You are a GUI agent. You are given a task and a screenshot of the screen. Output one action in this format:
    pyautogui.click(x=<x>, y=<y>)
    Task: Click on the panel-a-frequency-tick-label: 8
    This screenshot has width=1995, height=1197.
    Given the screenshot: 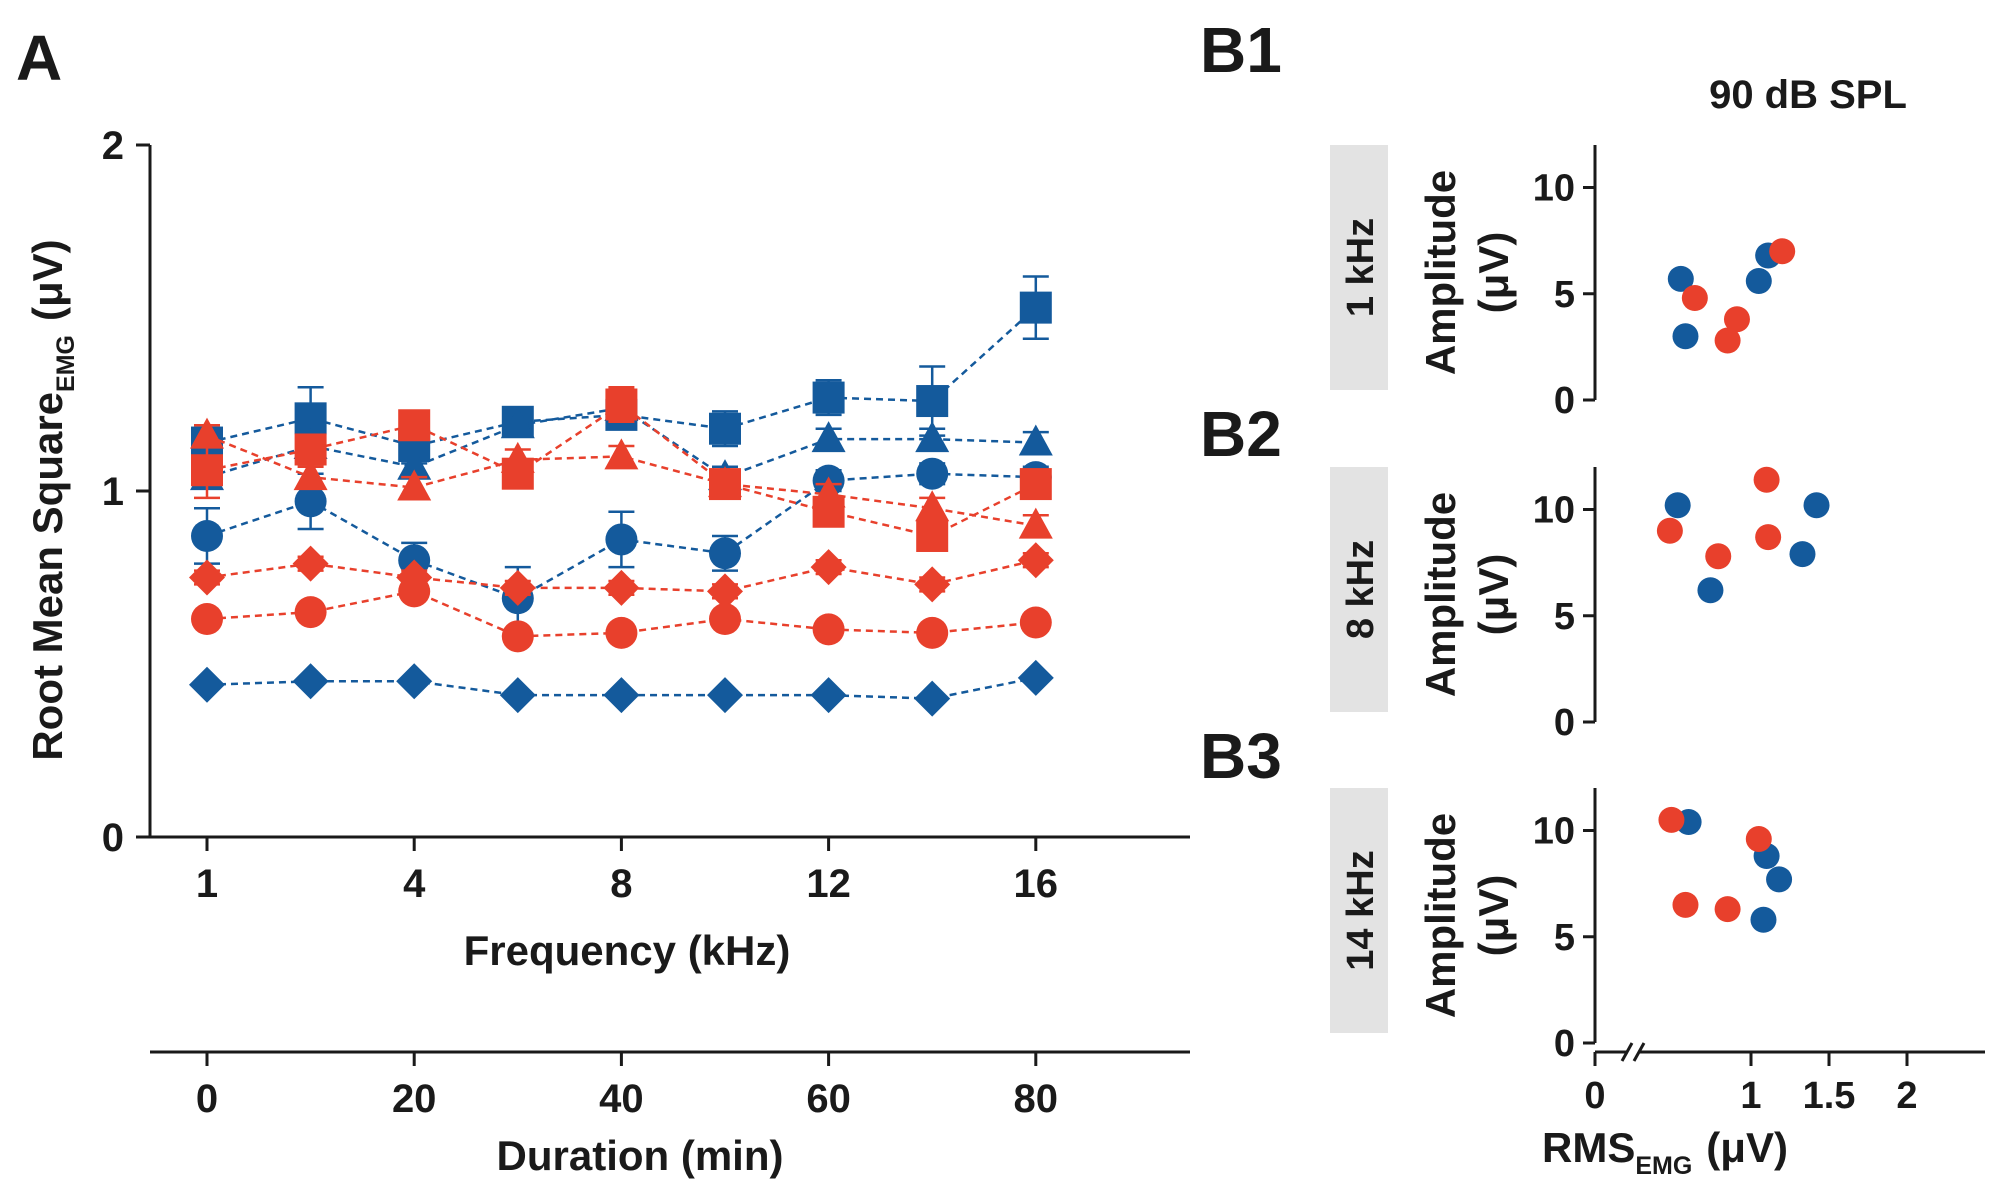 What is the action you would take?
    pyautogui.click(x=621, y=884)
    